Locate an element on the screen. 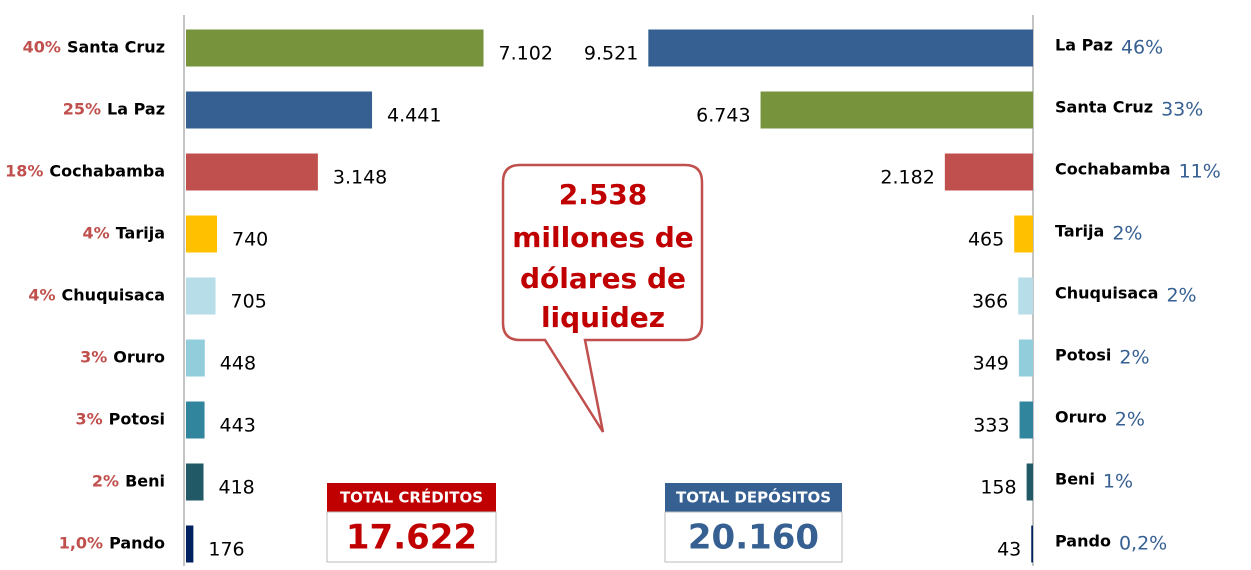 This screenshot has width=1251, height=570. callout-bubble is located at coordinates (602, 298).